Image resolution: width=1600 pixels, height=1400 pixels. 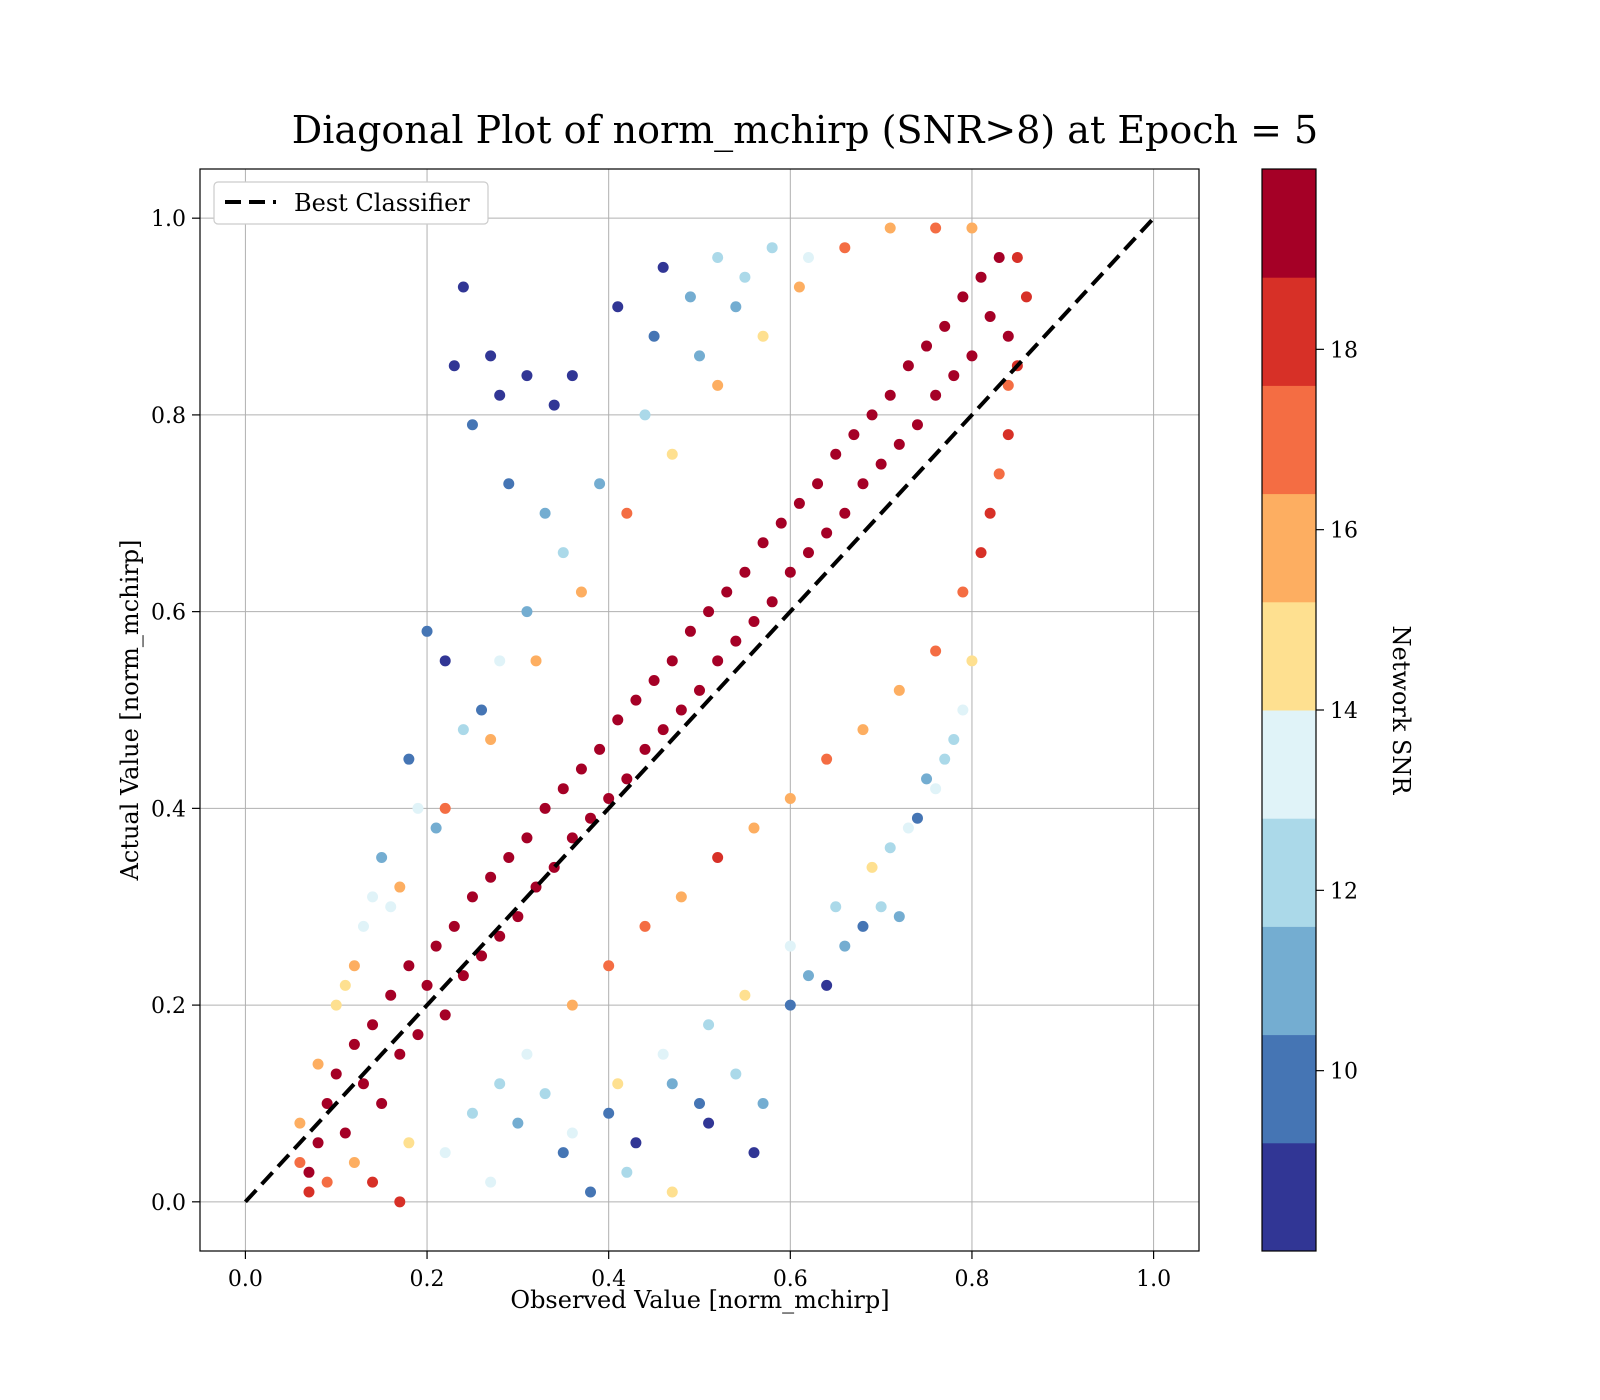 I want to click on x-tick-label: 1.0, so click(x=1153, y=1279).